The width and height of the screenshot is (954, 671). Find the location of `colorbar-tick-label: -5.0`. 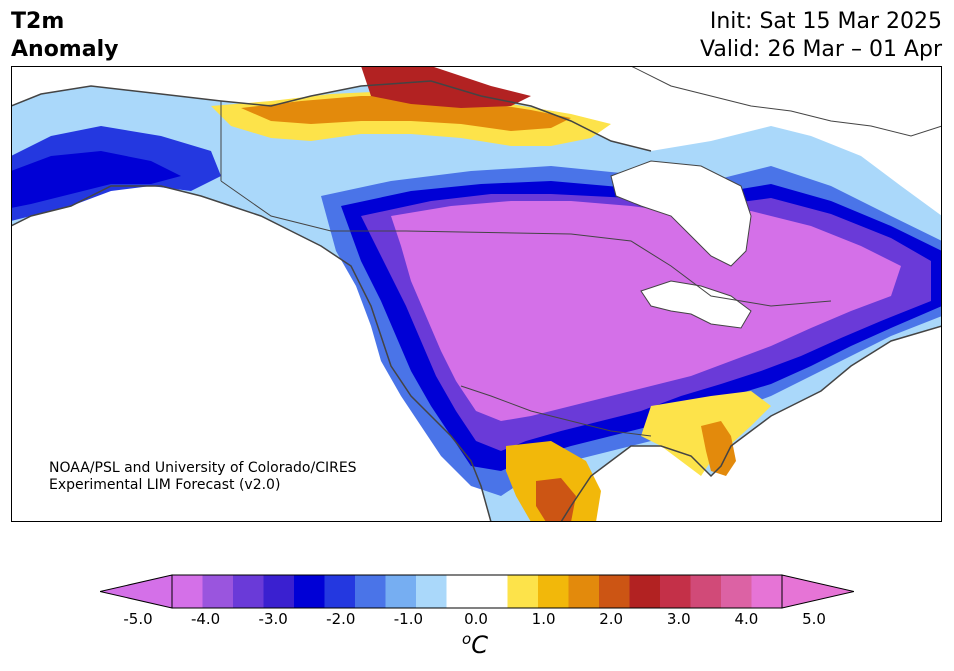

colorbar-tick-label: -5.0 is located at coordinates (138, 619).